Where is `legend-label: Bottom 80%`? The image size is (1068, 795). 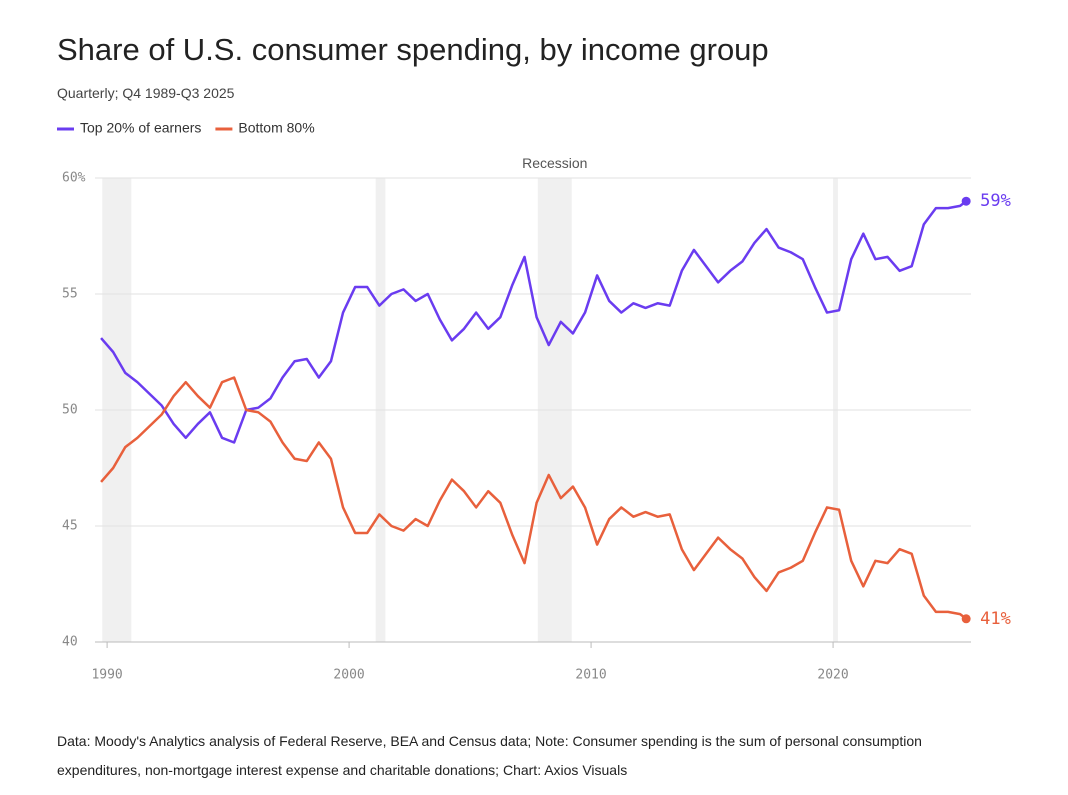 legend-label: Bottom 80% is located at coordinates (276, 128).